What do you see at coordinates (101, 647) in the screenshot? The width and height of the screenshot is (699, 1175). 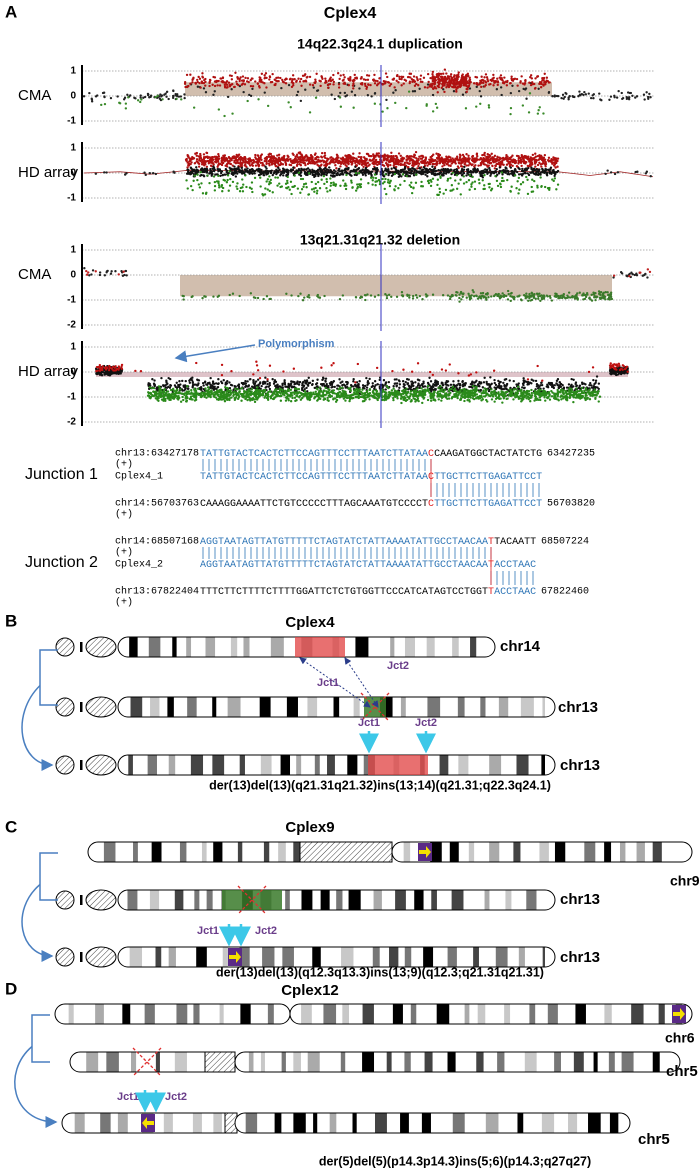 I see `p-arm` at bounding box center [101, 647].